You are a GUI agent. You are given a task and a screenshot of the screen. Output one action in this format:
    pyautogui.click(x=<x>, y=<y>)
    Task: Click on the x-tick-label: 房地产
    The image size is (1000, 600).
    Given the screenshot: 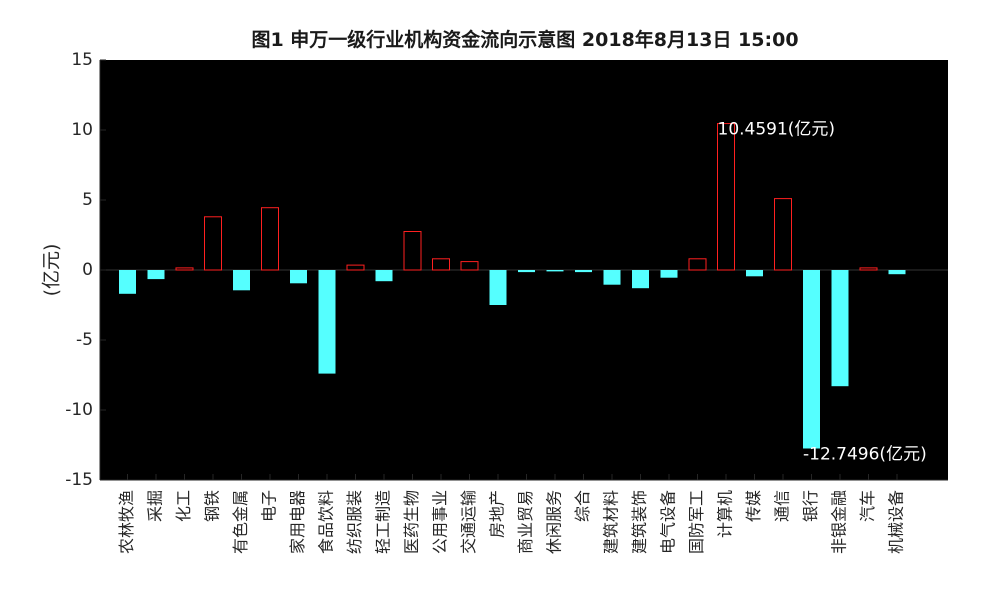 What is the action you would take?
    pyautogui.click(x=497, y=514)
    